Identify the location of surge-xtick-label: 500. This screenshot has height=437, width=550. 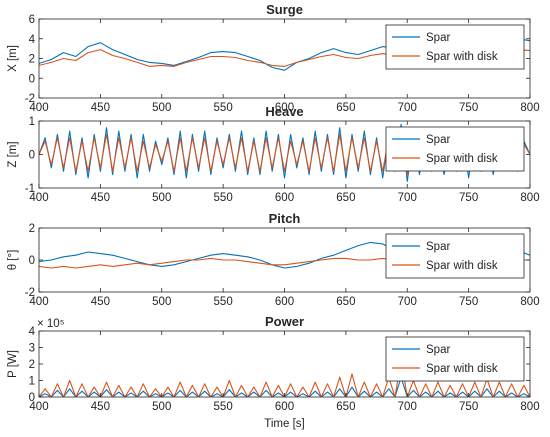
(161, 108).